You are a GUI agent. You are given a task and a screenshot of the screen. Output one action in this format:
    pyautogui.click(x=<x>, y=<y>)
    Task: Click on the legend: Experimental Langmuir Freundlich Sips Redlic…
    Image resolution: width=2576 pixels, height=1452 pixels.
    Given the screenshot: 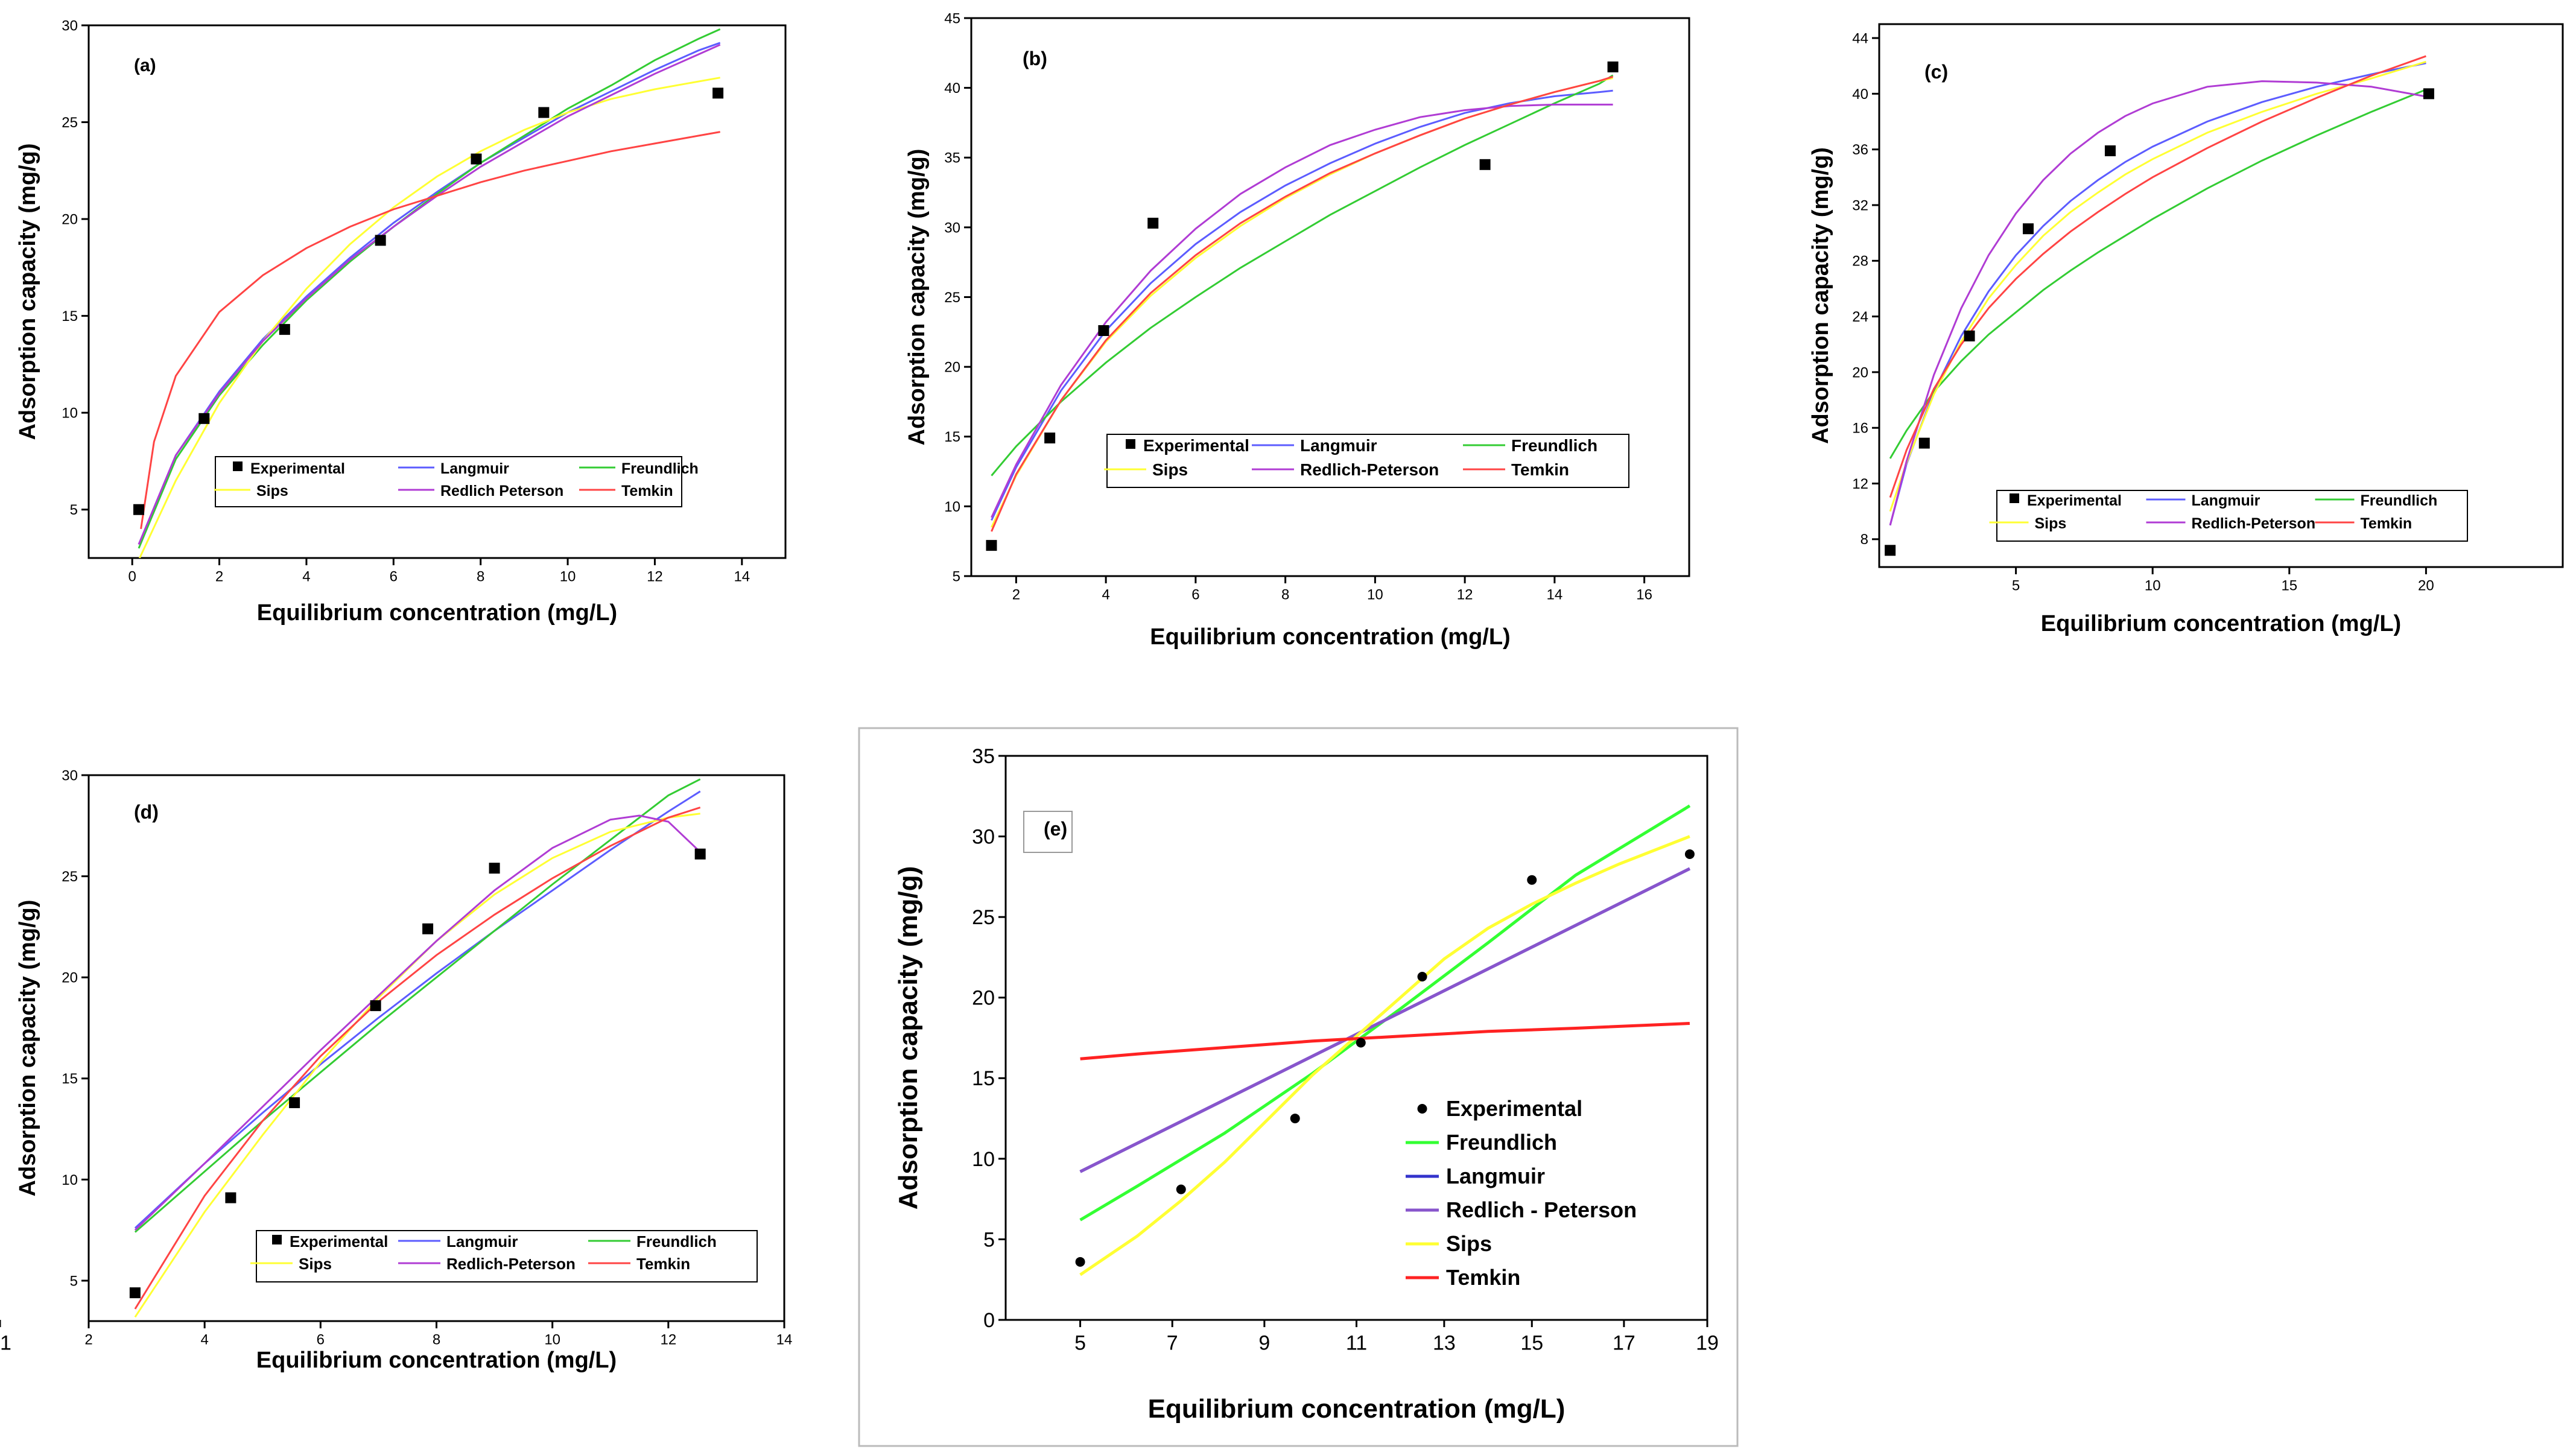 What is the action you would take?
    pyautogui.click(x=2228, y=516)
    